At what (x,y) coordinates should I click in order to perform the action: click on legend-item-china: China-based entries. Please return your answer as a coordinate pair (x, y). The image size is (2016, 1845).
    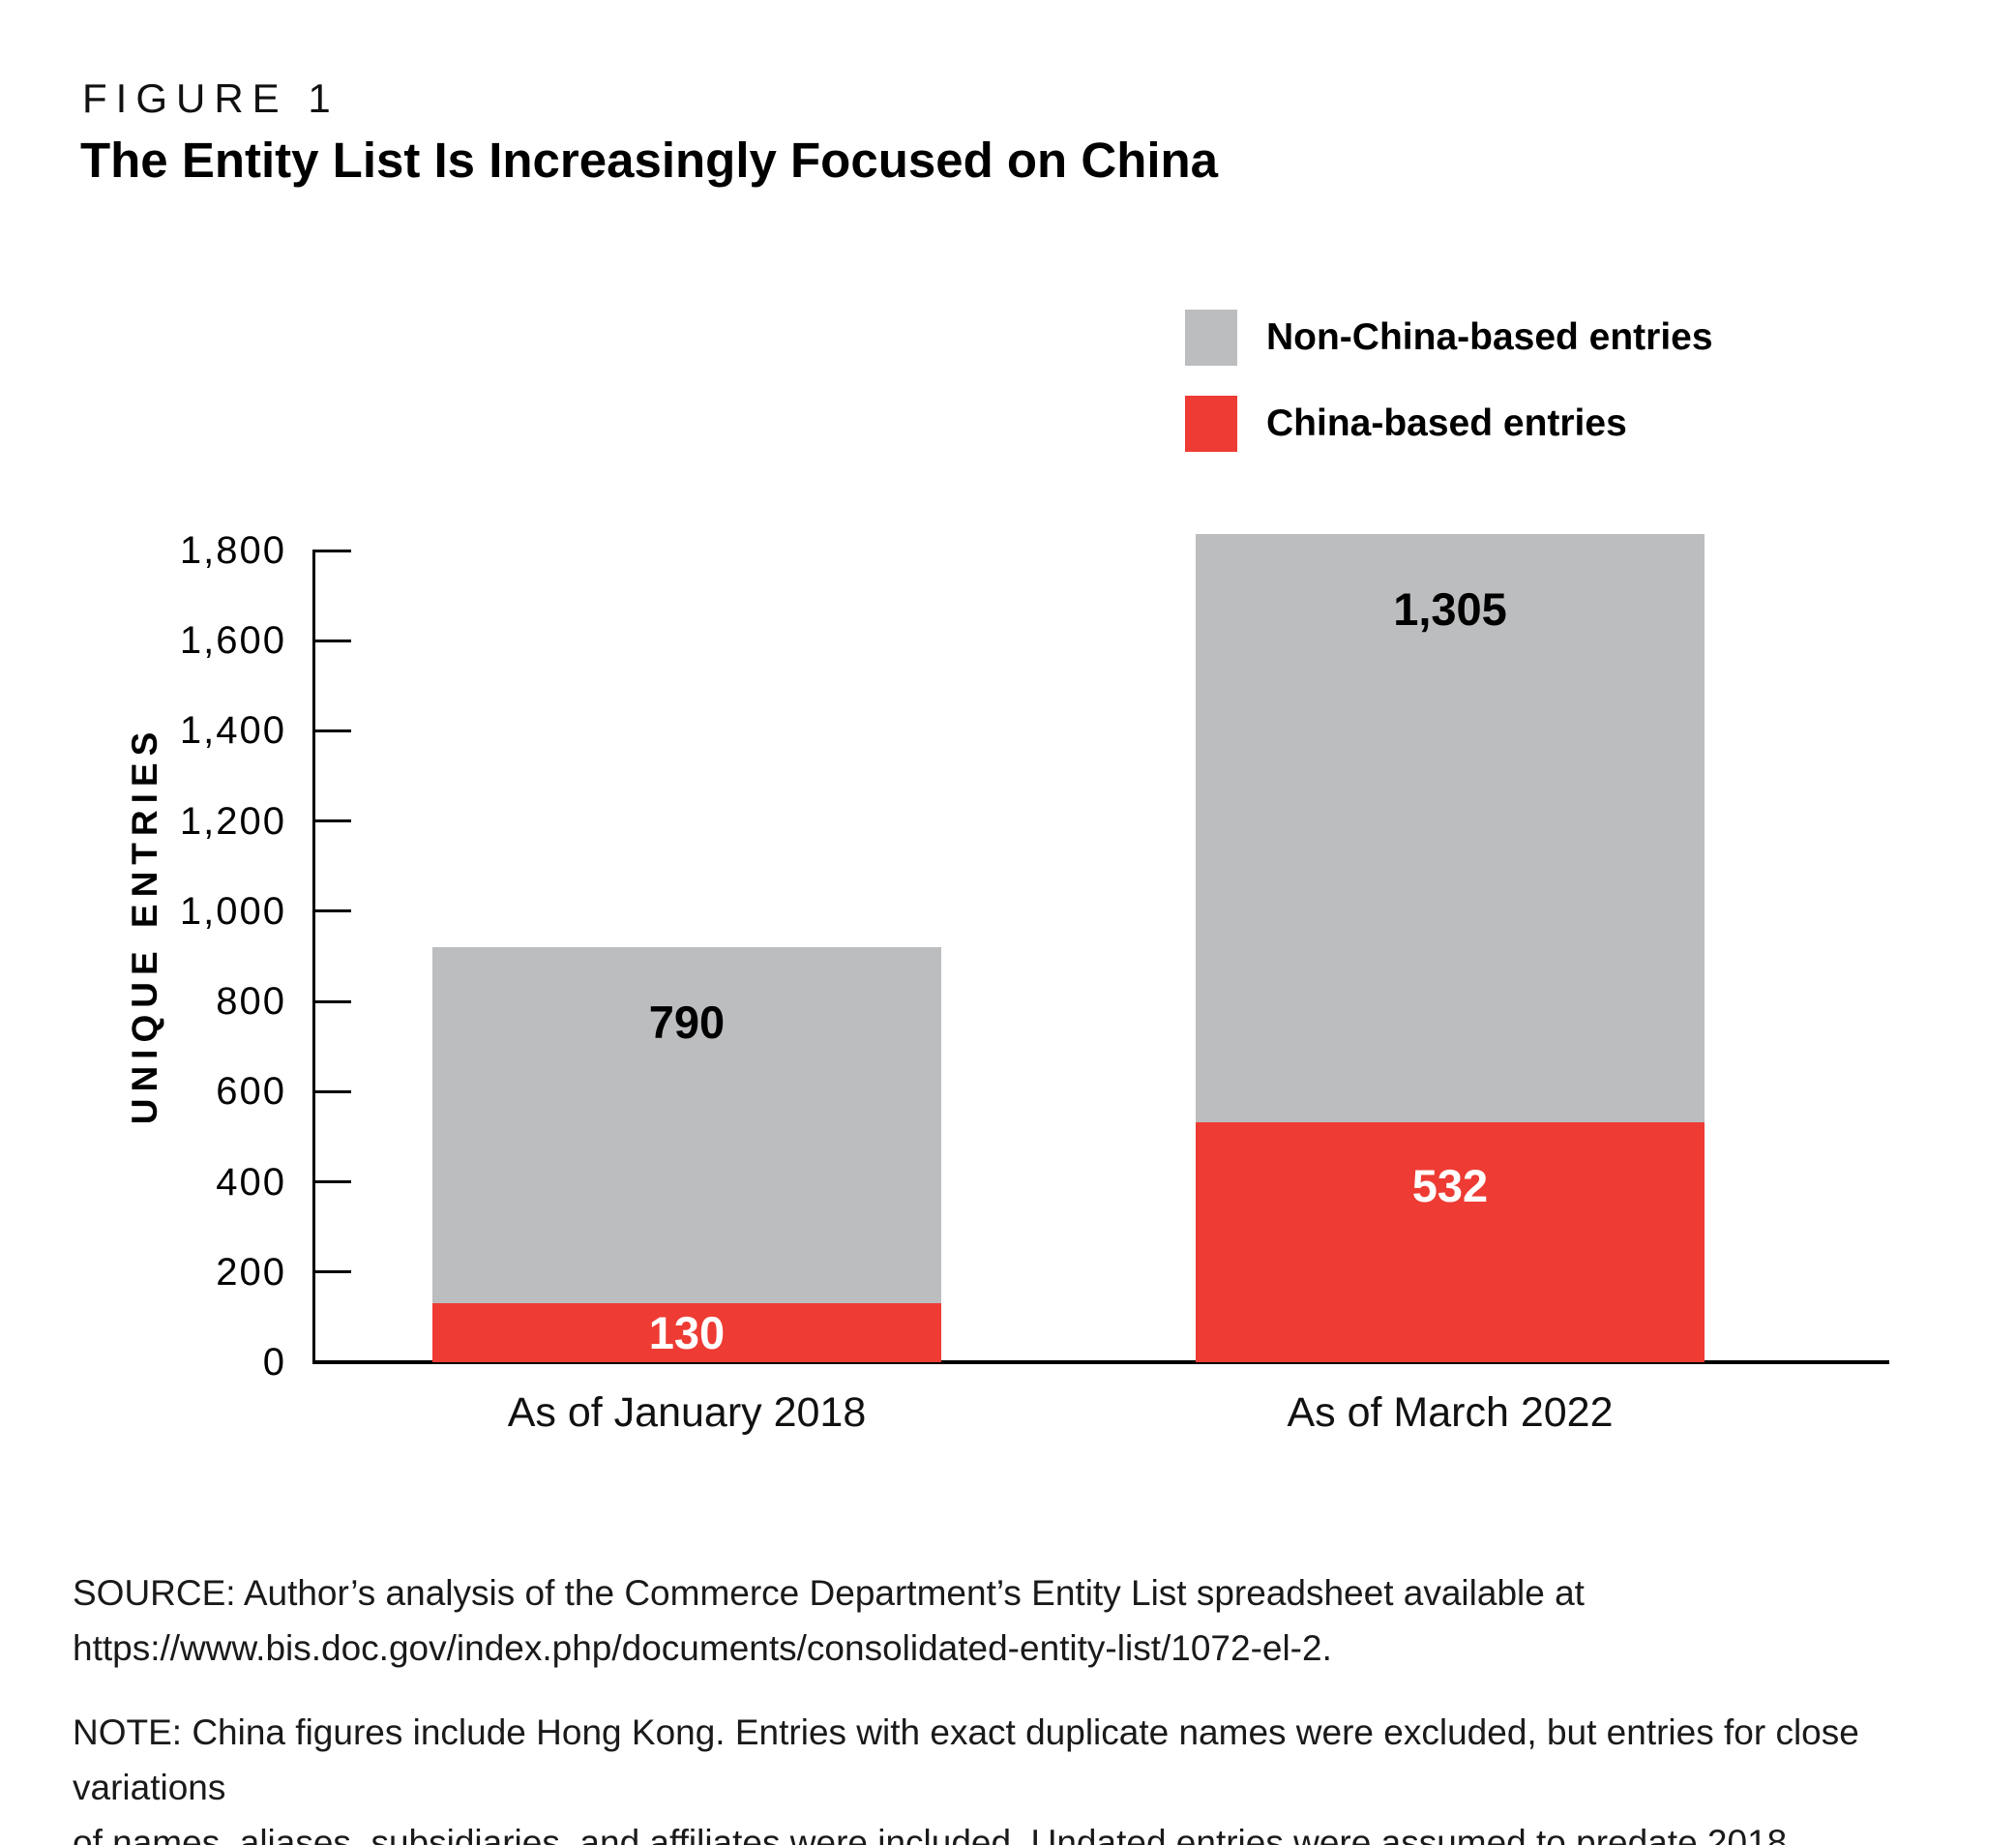
    Looking at the image, I should click on (1449, 424).